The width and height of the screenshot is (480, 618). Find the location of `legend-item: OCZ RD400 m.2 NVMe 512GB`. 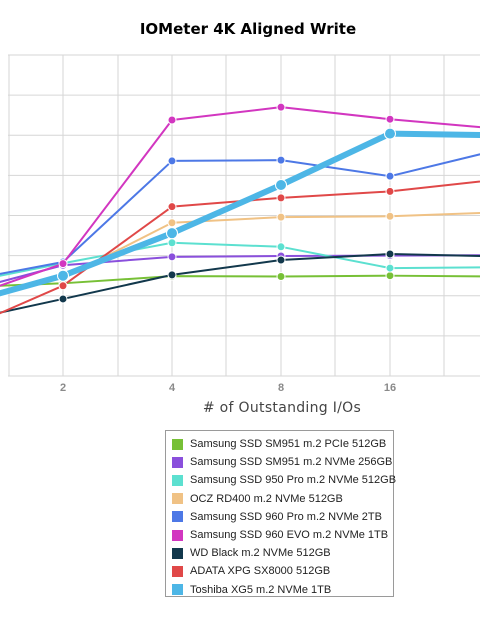

legend-item: OCZ RD400 m.2 NVMe 512GB is located at coordinates (282, 499).